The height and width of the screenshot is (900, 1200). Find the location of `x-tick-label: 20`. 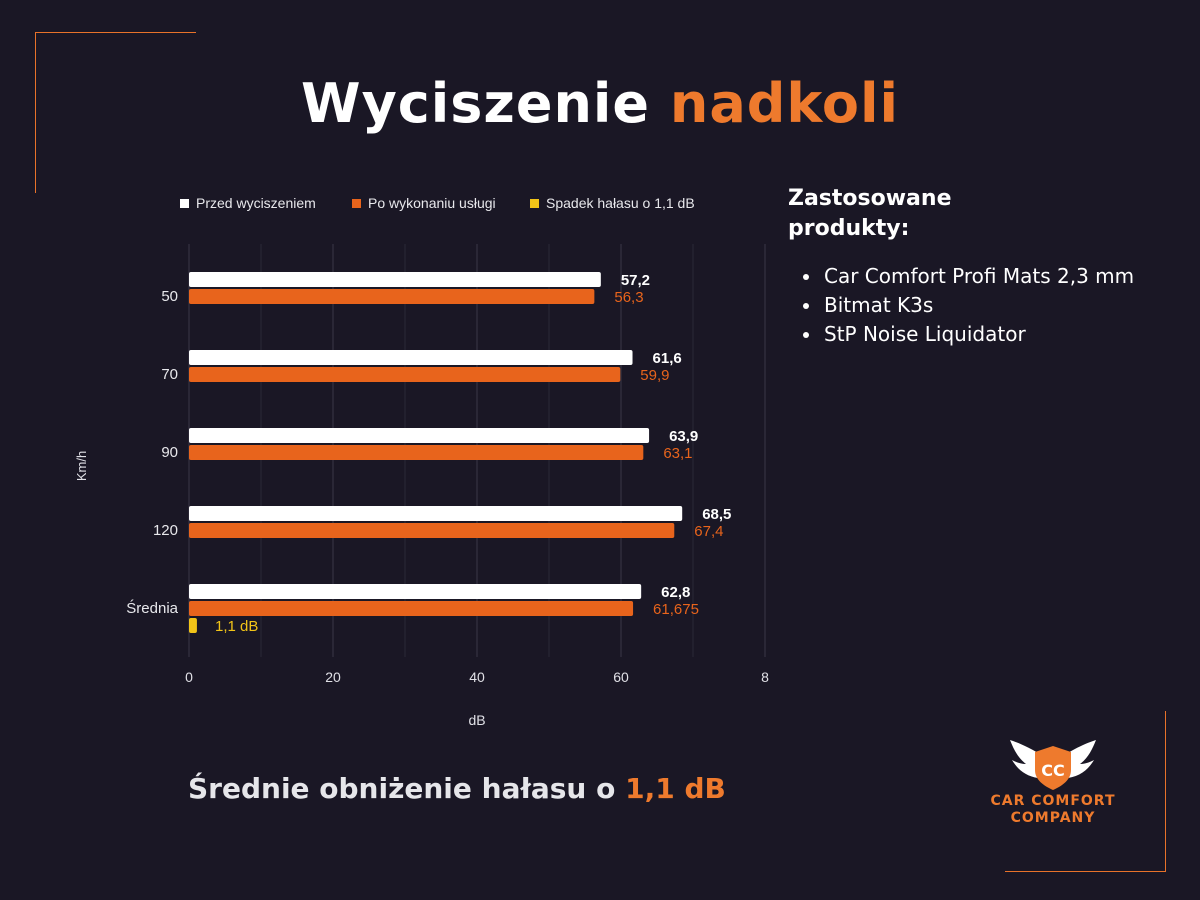

x-tick-label: 20 is located at coordinates (333, 677).